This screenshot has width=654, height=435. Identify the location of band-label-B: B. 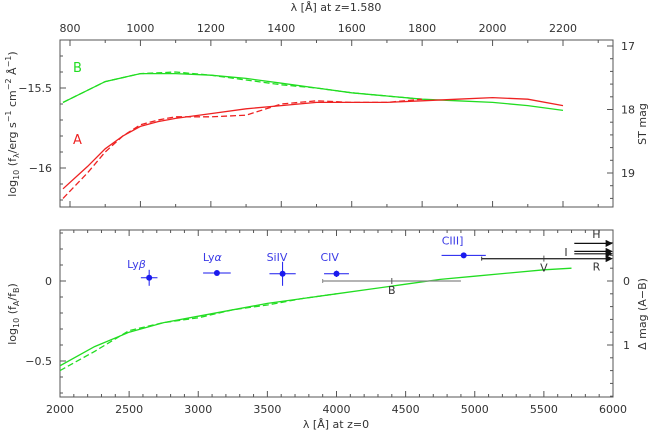
(392, 290).